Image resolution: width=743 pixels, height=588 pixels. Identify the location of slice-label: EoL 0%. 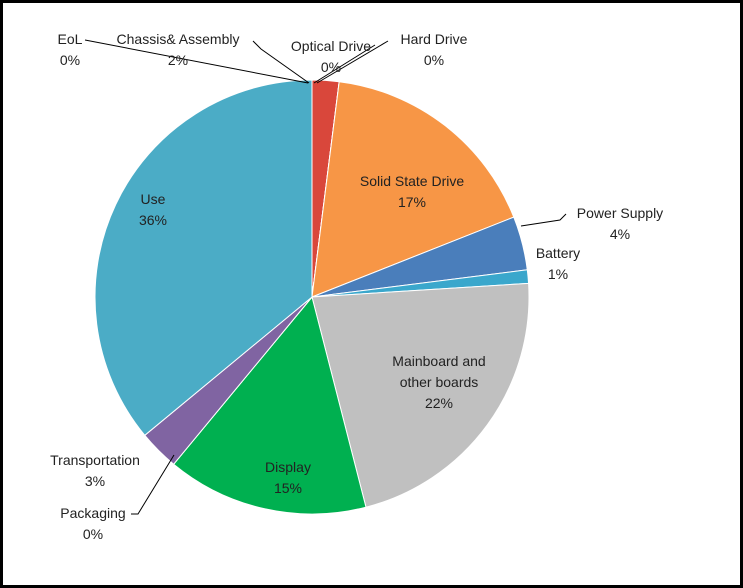
(70, 50).